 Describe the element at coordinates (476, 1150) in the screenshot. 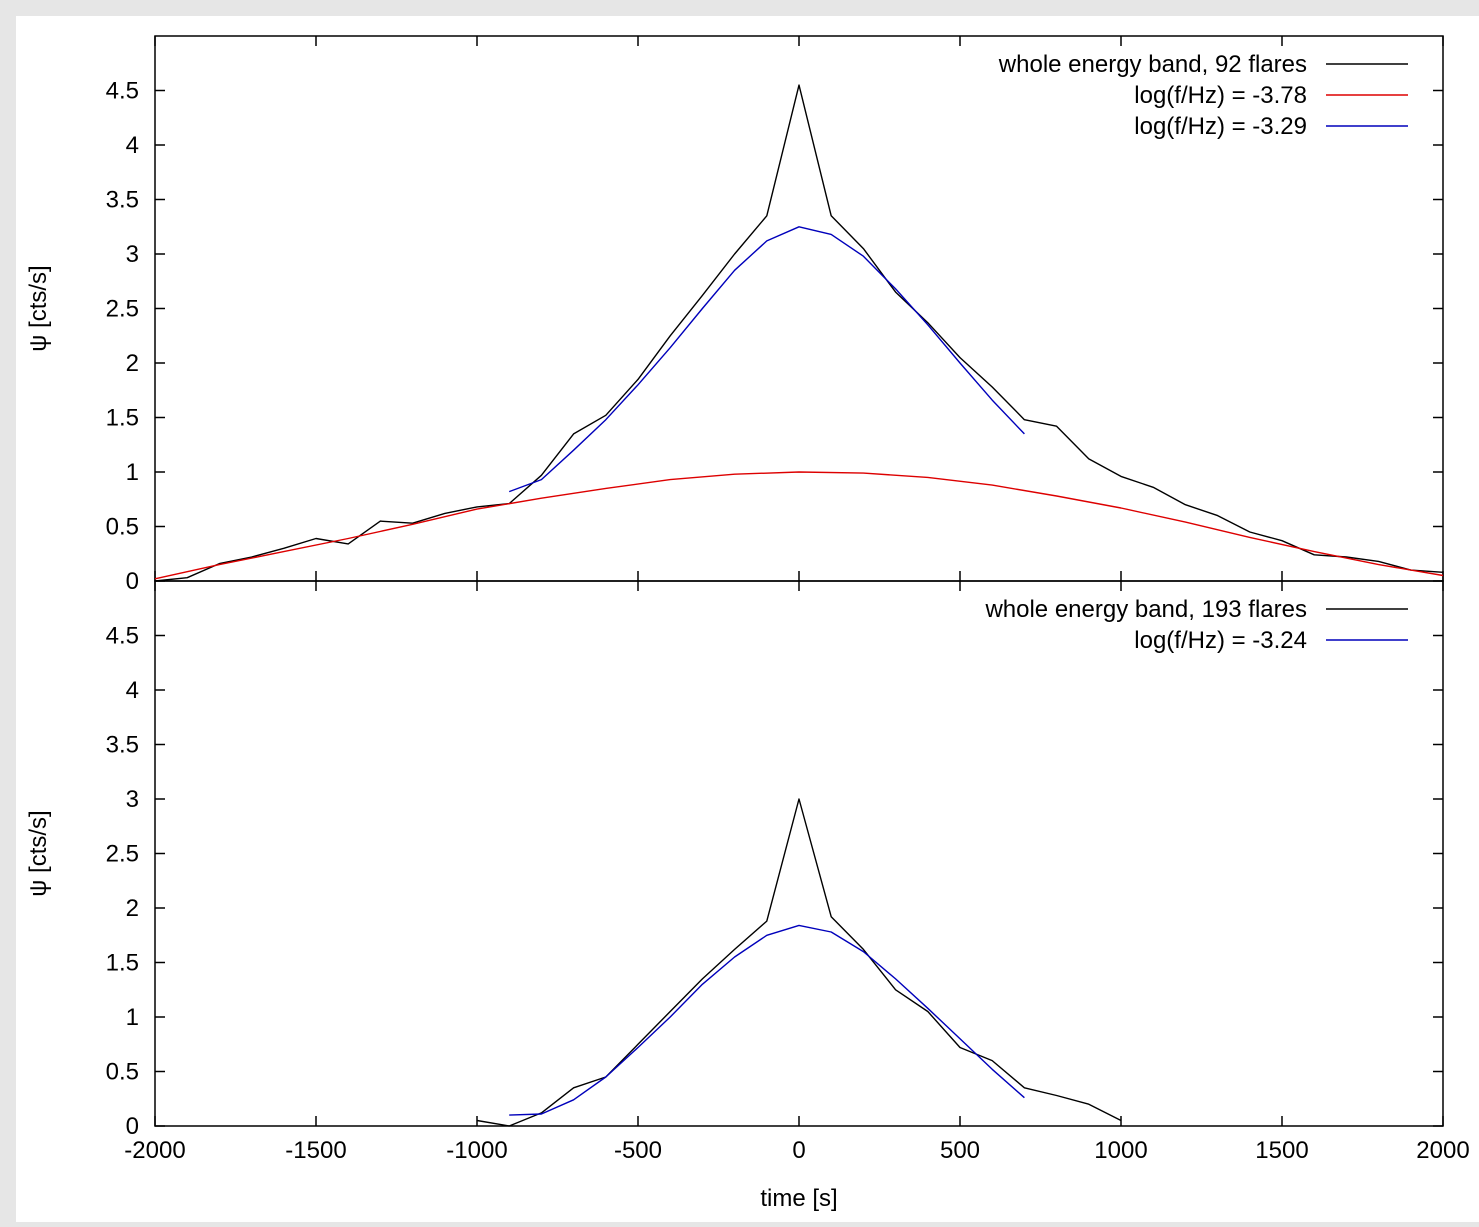

I see `x-tick-label: -1000` at that location.